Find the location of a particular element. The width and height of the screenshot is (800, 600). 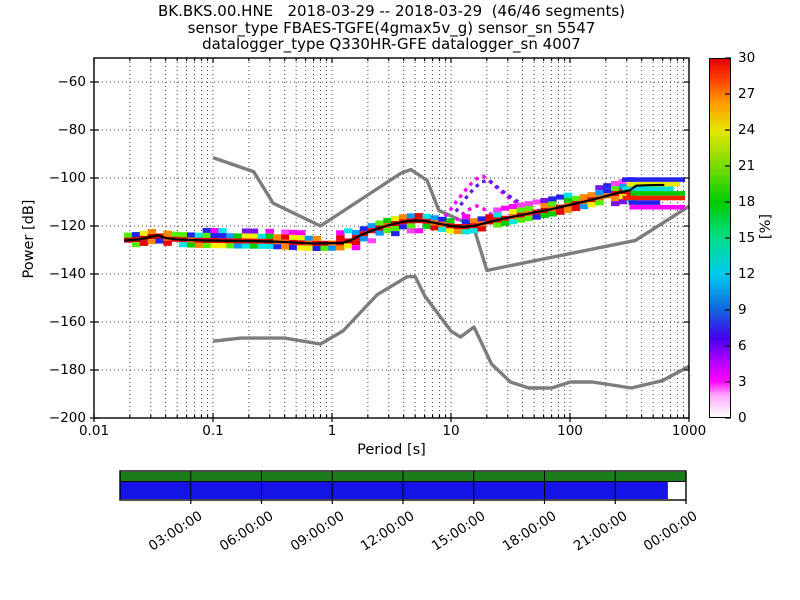

colorbar-tick-label: 0 is located at coordinates (742, 418).